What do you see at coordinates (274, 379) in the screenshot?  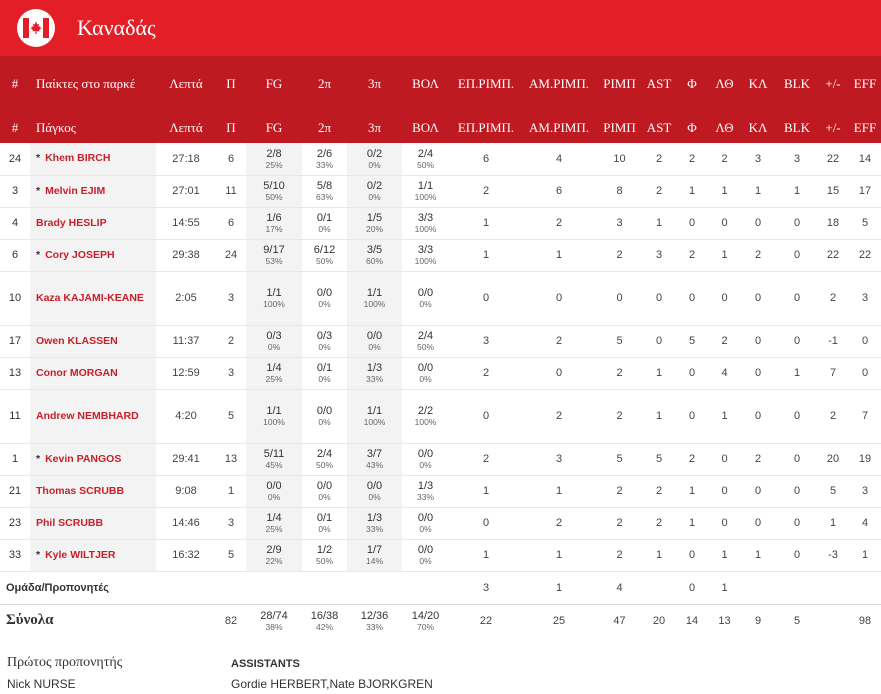 I see `fg-pct: 25%` at bounding box center [274, 379].